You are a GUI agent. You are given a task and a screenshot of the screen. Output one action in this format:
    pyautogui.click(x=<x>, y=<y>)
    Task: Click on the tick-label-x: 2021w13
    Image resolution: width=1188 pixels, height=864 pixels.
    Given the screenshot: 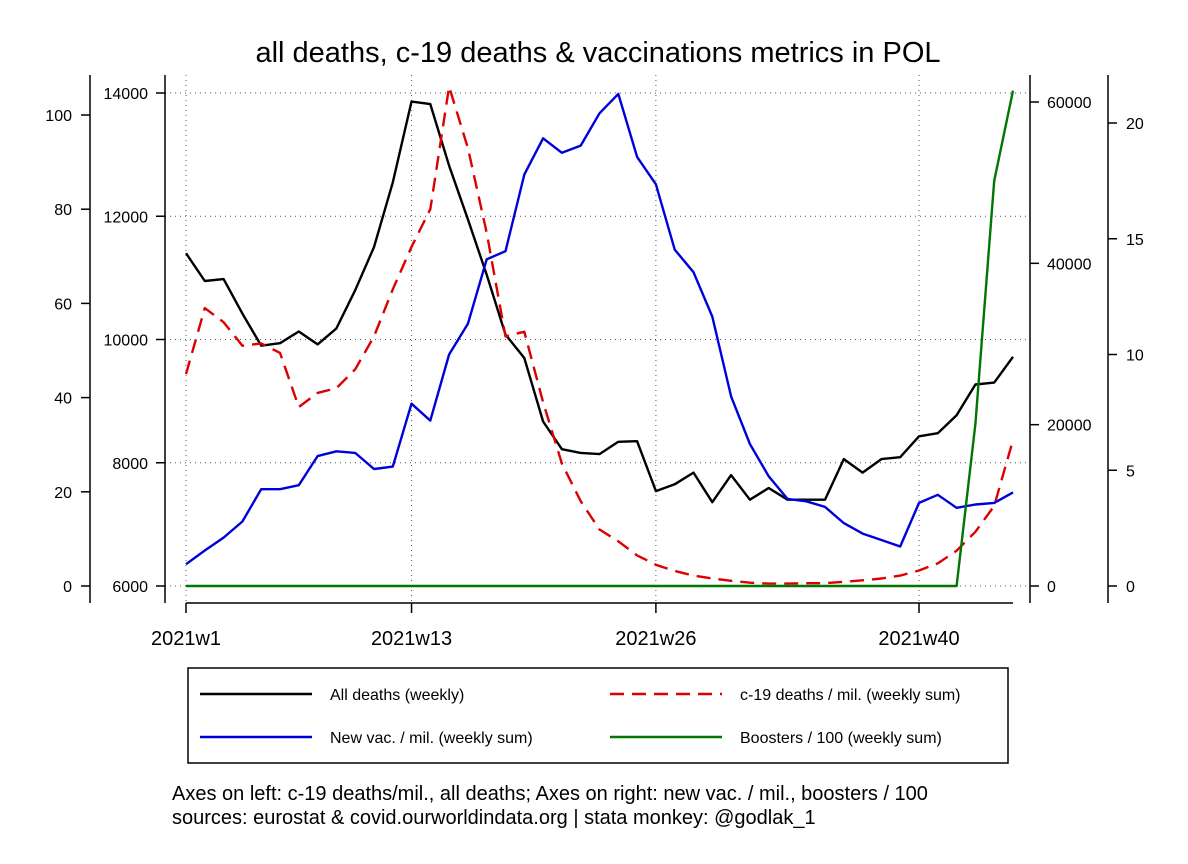 What is the action you would take?
    pyautogui.click(x=411, y=639)
    